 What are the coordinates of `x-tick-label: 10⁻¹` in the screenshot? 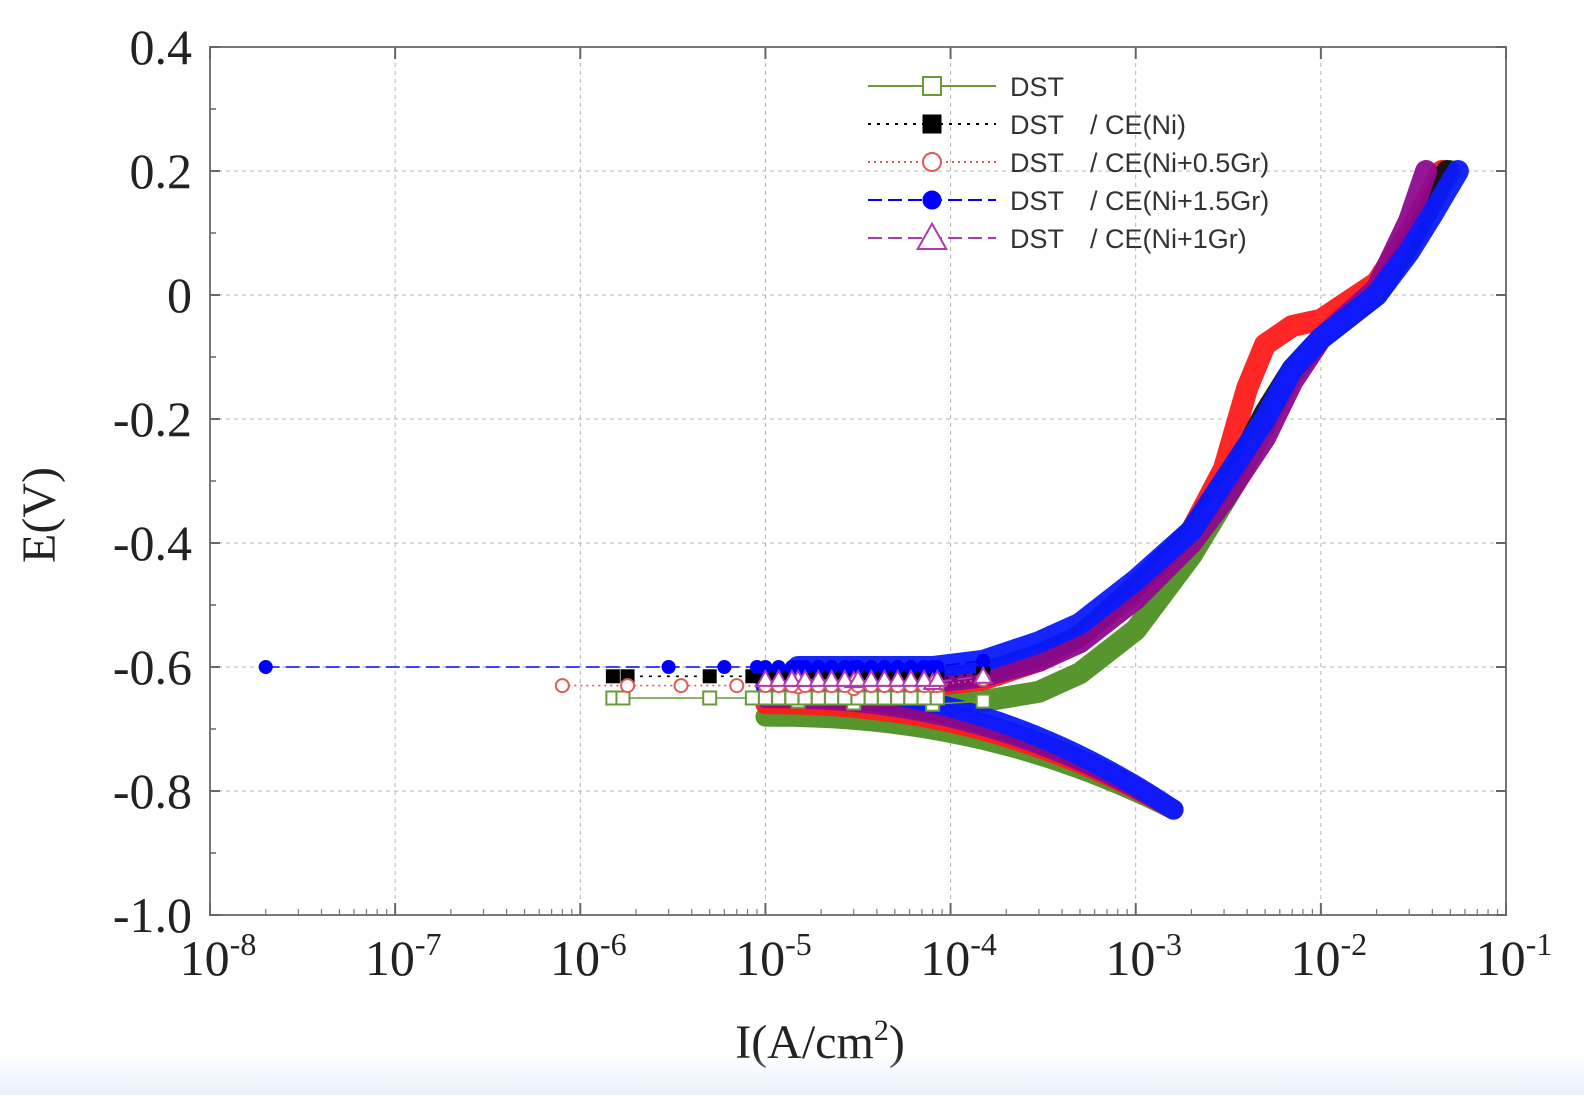 It's located at (1514, 956).